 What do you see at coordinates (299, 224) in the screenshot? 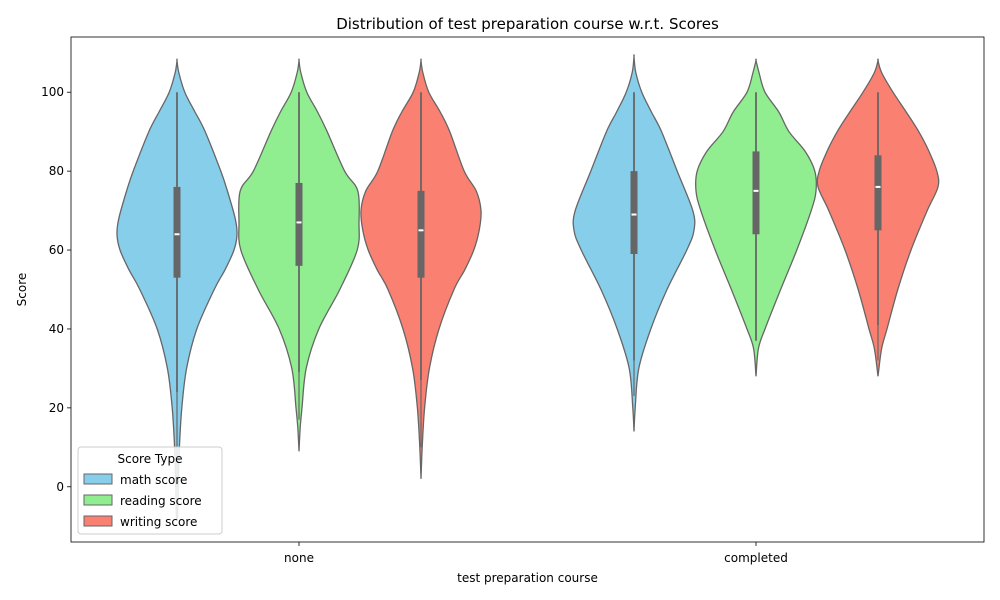
I see `iqr-box-reading-score-none` at bounding box center [299, 224].